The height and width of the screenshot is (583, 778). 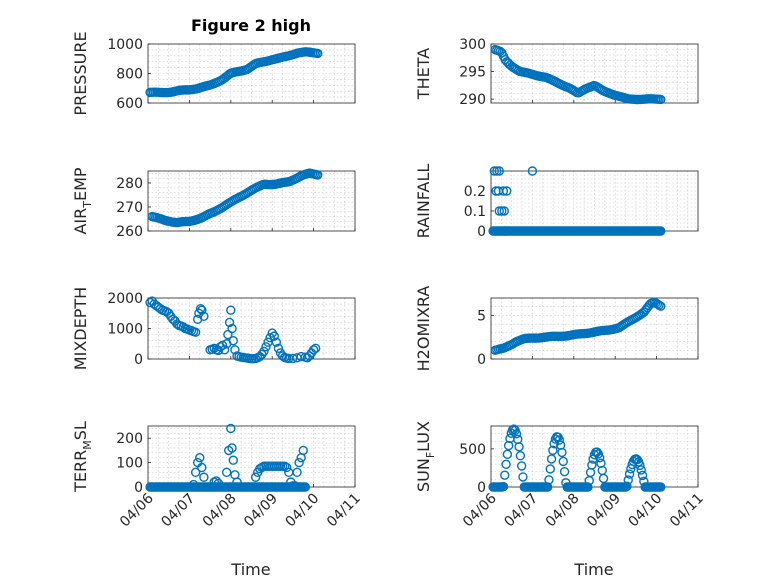 I want to click on y-tick-label: 260, so click(x=129, y=232).